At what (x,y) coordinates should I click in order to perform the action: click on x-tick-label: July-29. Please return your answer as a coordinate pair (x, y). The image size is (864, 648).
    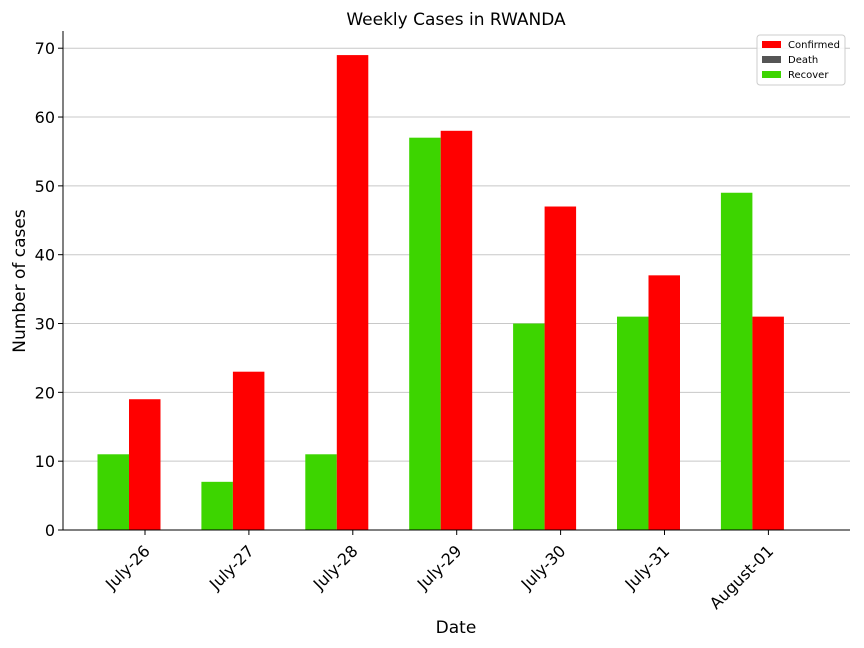
    Looking at the image, I should click on (439, 567).